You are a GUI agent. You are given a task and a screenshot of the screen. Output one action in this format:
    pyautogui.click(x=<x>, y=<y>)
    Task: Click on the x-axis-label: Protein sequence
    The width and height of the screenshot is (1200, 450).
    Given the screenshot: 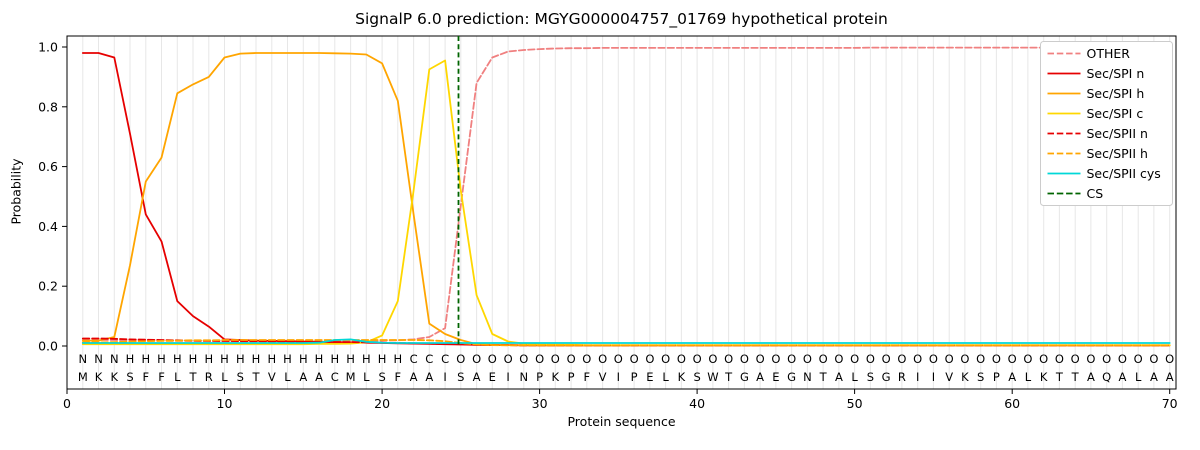 What is the action you would take?
    pyautogui.click(x=621, y=421)
    